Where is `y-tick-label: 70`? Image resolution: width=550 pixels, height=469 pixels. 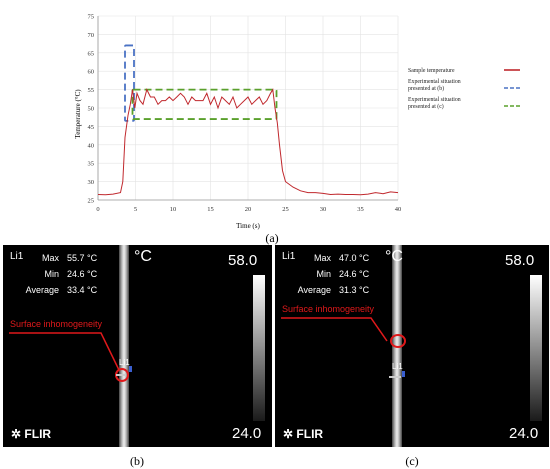 y-tick-label: 70 is located at coordinates (91, 35).